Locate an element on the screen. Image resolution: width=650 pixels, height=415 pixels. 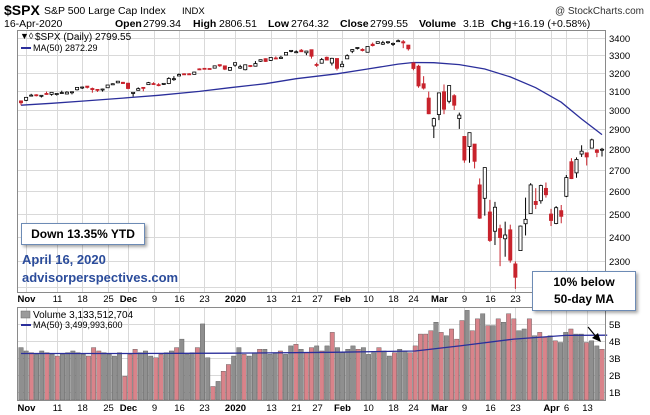
volume-date-label: 13 is located at coordinates (587, 408).